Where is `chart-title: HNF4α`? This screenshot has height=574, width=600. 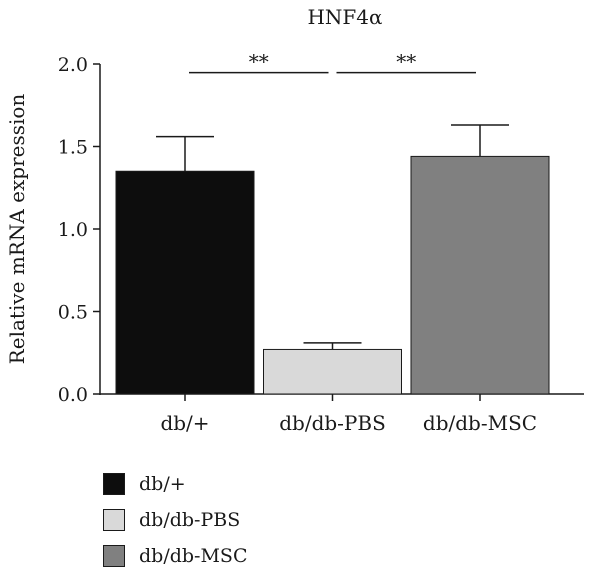 chart-title: HNF4α is located at coordinates (344, 17).